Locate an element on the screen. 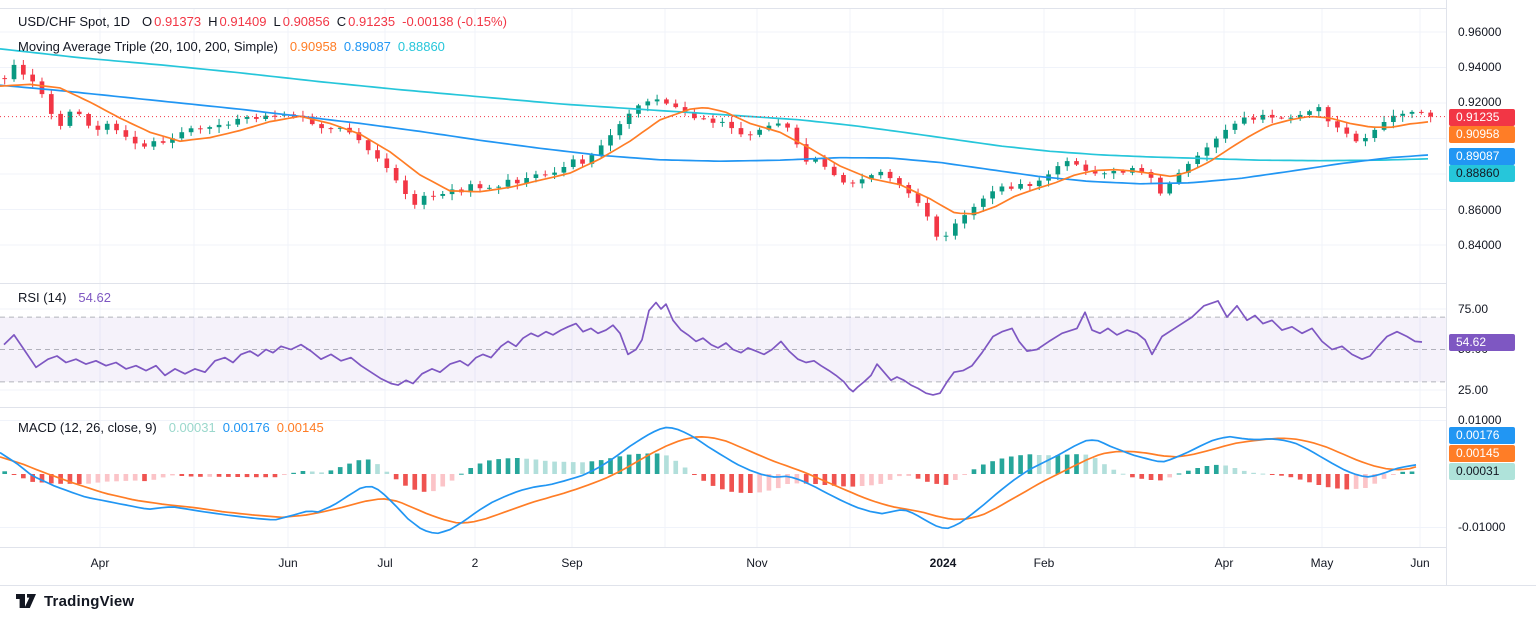 The height and width of the screenshot is (618, 1536). close-value: 0.91235 is located at coordinates (372, 21).